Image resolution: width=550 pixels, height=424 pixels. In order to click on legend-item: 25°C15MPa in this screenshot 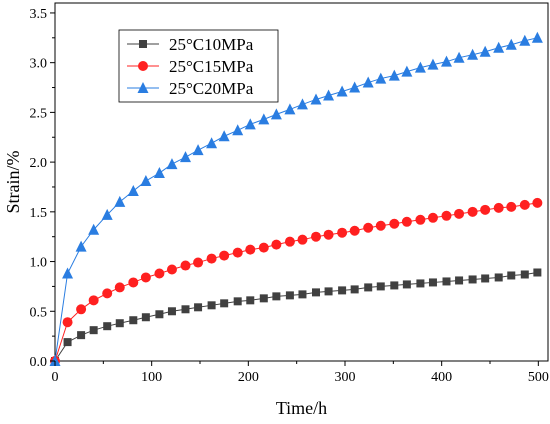, I will do `click(190, 66)`.